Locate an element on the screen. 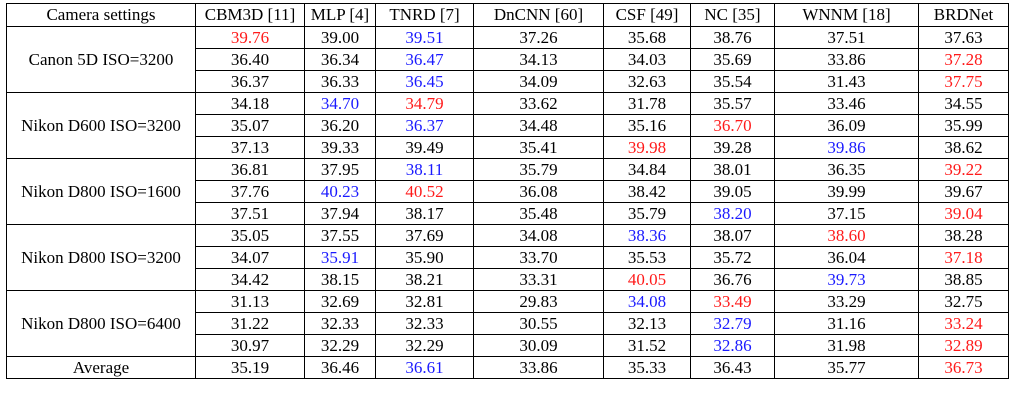 The image size is (1015, 410). psnr-value-cell: 39.98 is located at coordinates (647, 147).